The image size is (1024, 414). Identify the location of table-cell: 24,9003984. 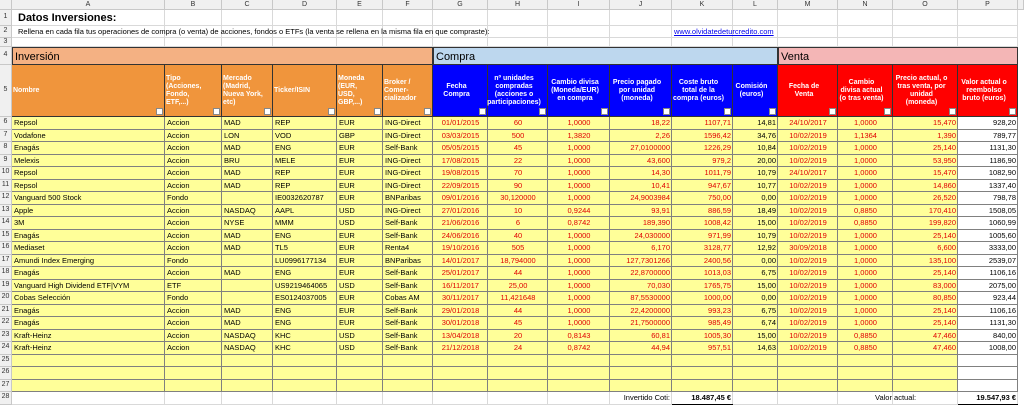
(650, 197).